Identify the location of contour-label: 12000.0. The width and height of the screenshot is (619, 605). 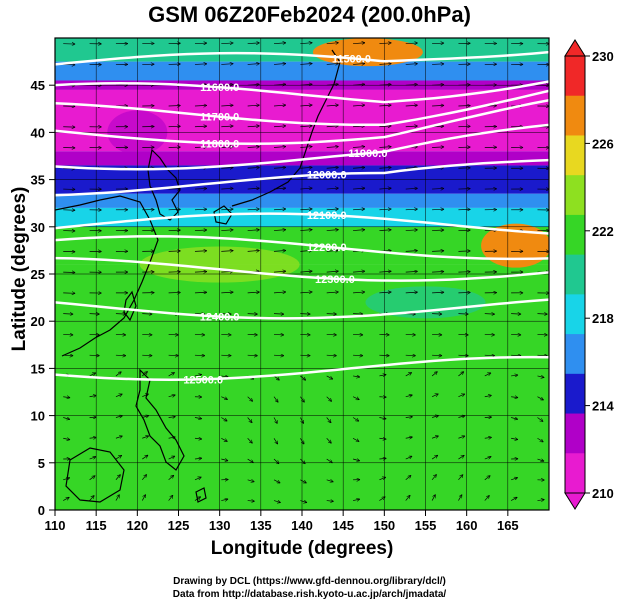
(327, 175).